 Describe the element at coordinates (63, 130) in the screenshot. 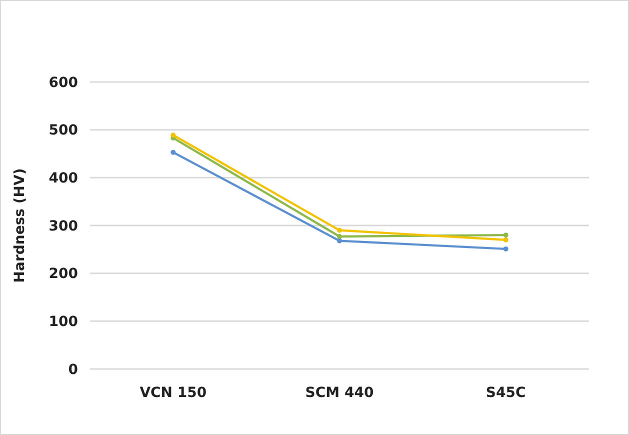

I see `y-tick-label: 500` at that location.